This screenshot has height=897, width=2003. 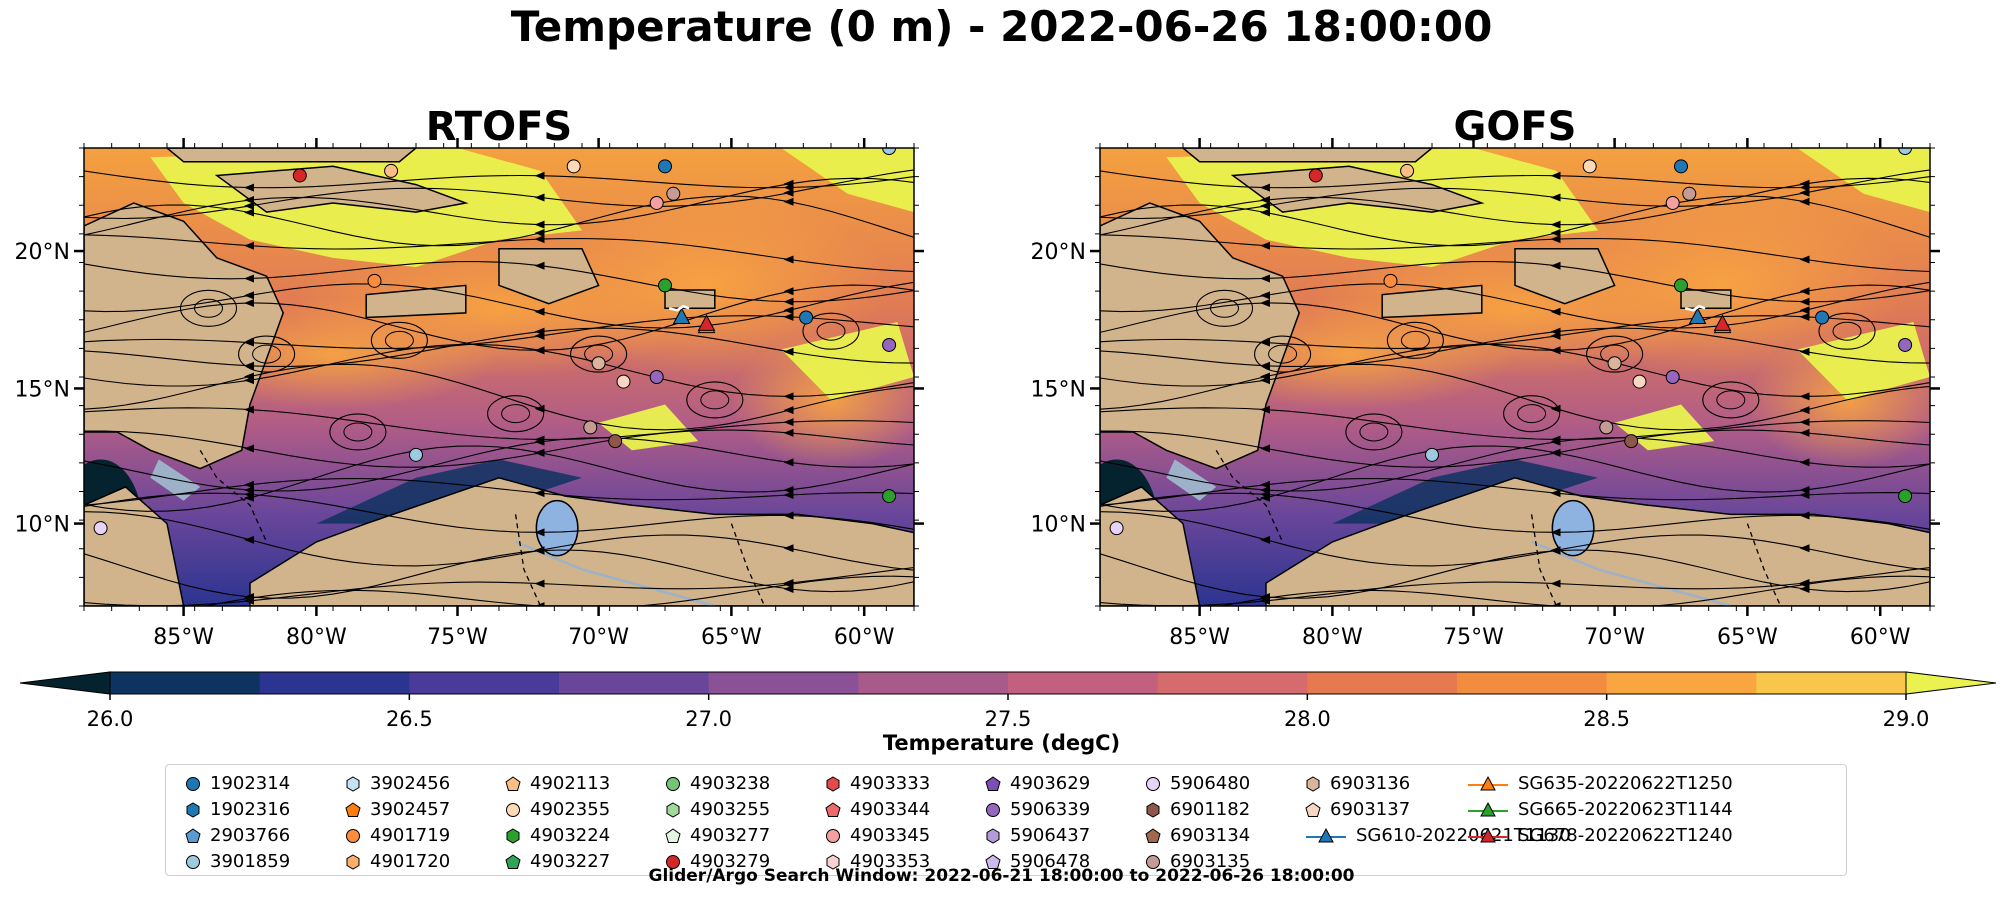 What do you see at coordinates (730, 809) in the screenshot?
I see `legend-item-label: 4903255` at bounding box center [730, 809].